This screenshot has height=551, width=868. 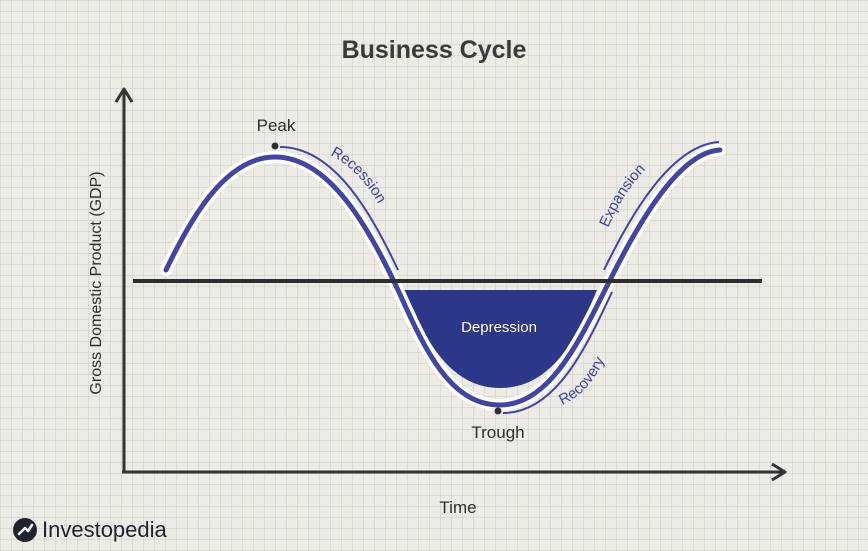 What do you see at coordinates (276, 125) in the screenshot?
I see `peak-label: Peak` at bounding box center [276, 125].